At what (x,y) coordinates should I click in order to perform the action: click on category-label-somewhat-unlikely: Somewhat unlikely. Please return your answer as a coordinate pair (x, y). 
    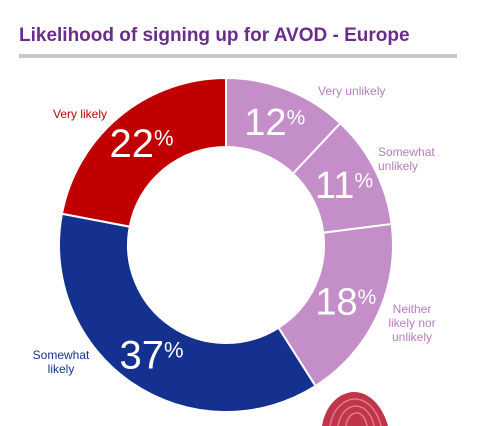
    Looking at the image, I should click on (406, 159).